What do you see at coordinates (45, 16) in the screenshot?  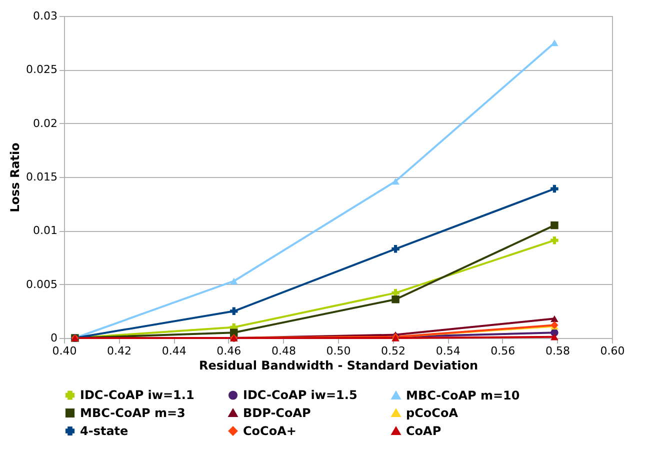 I see `y-tick-label: 0.03` at bounding box center [45, 16].